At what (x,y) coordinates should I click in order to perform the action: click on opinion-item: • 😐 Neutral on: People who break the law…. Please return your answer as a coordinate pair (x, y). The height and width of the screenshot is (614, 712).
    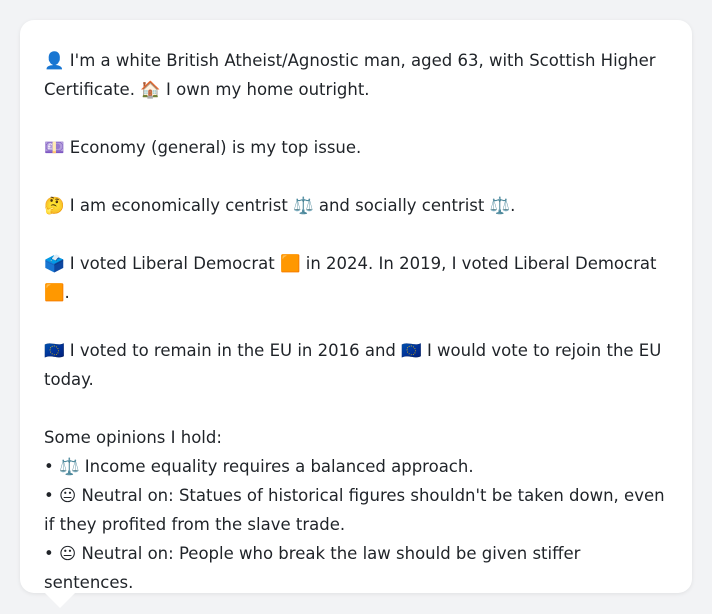
    Looking at the image, I should click on (356, 568).